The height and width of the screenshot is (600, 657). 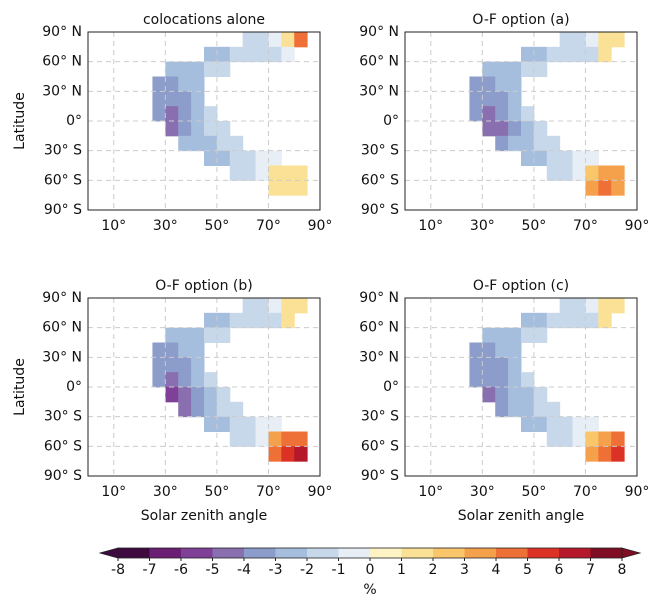 I want to click on colorbar-tick-label: -7, so click(x=150, y=570).